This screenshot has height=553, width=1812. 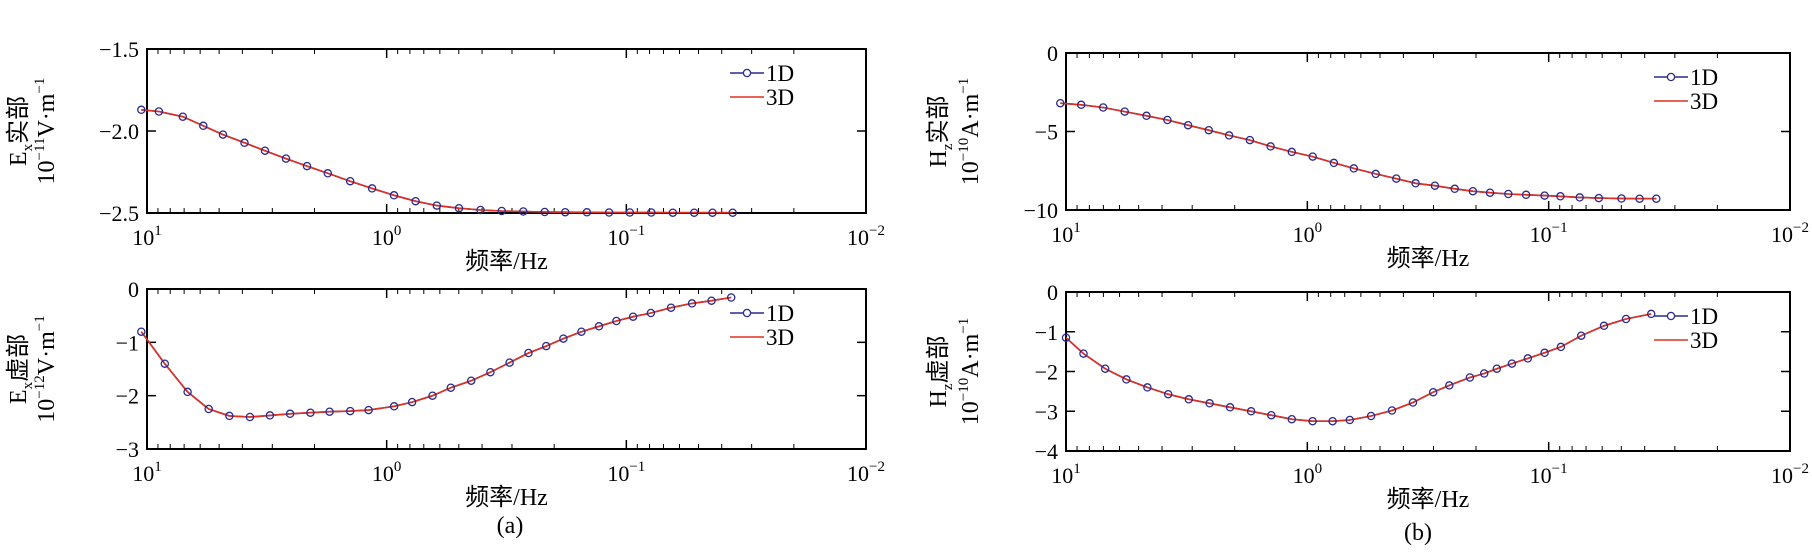 What do you see at coordinates (510, 526) in the screenshot?
I see `panel-a-caption: (a)` at bounding box center [510, 526].